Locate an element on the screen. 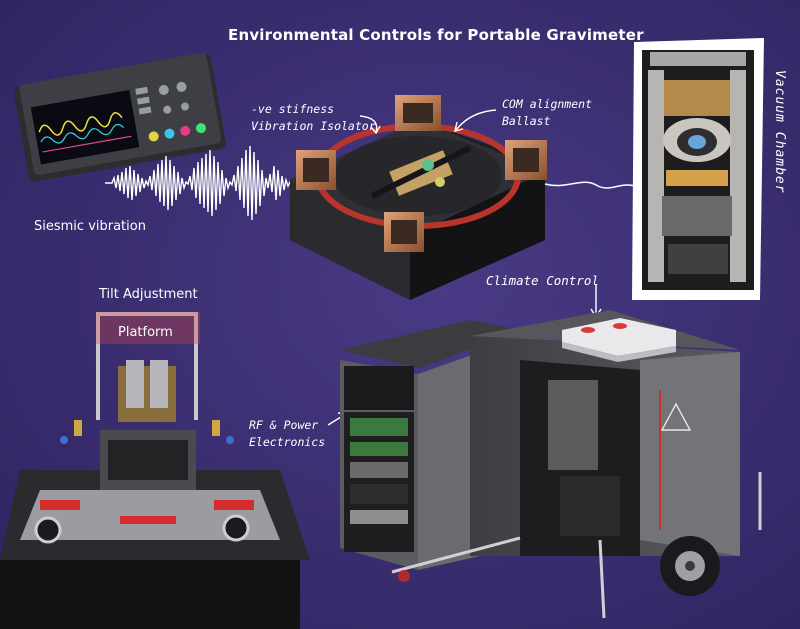 Image resolution: width=800 pixels, height=629 pixels. label-platform: Platform is located at coordinates (145, 332).